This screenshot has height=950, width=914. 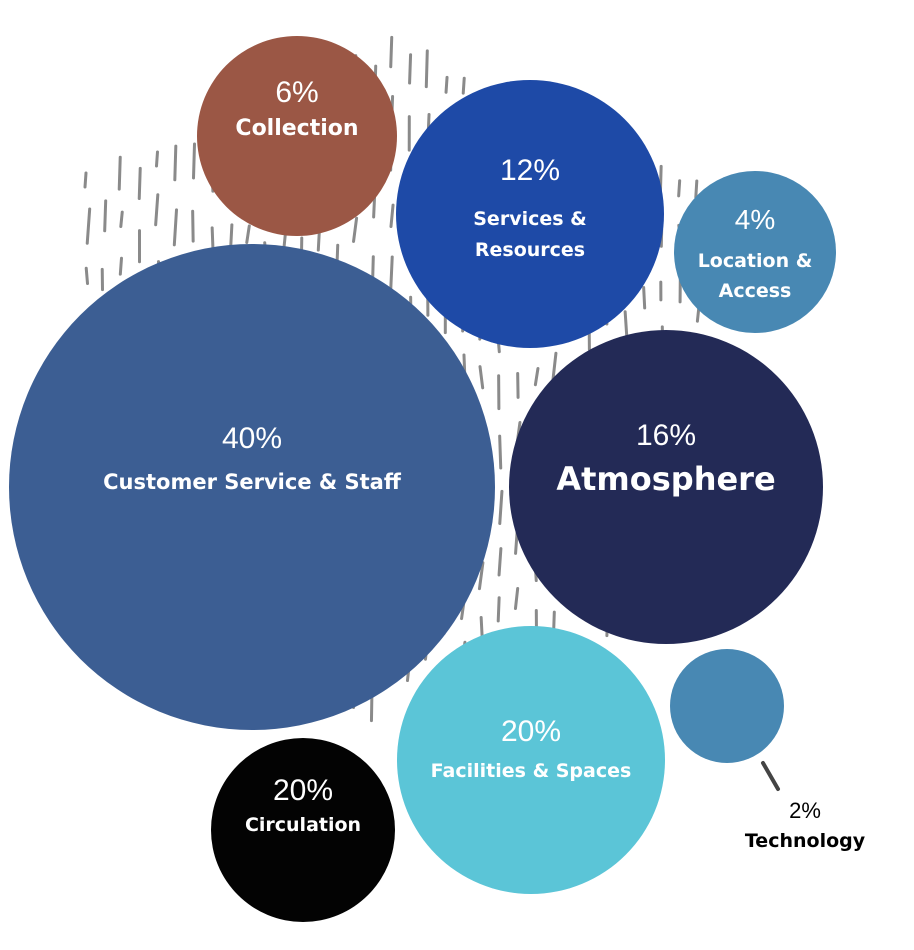 What do you see at coordinates (530, 250) in the screenshot?
I see `bubble-label: Resources` at bounding box center [530, 250].